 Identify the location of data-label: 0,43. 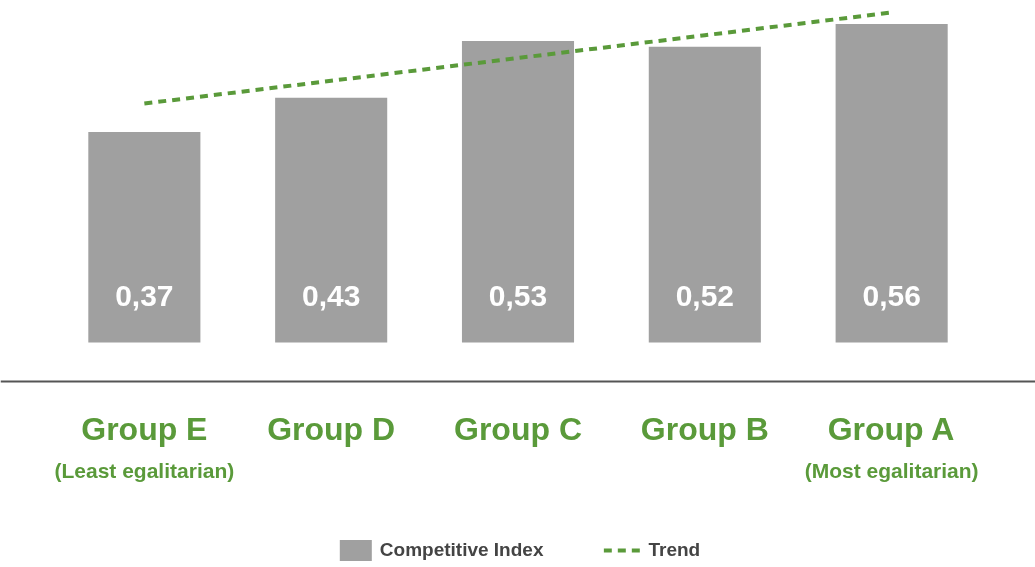
(331, 295).